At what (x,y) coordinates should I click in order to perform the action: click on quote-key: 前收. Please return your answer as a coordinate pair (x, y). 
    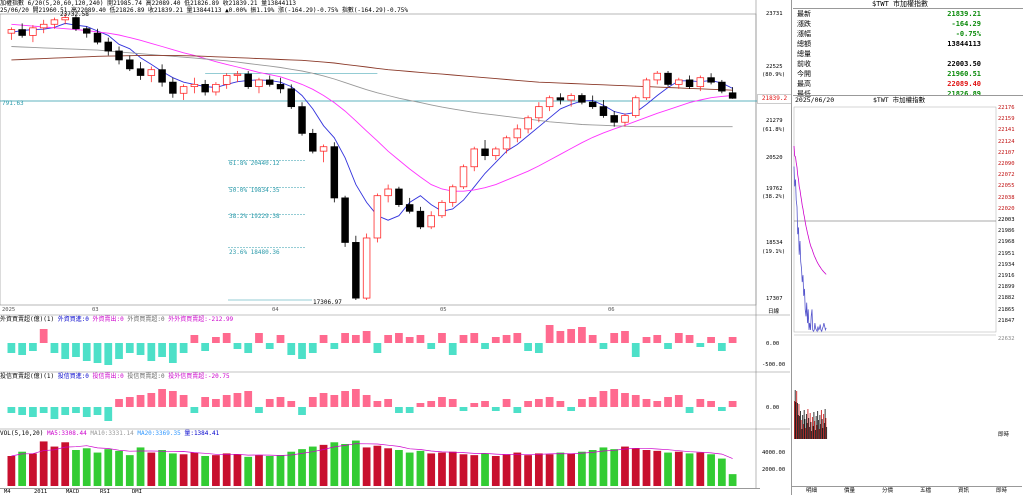
    Looking at the image, I should click on (804, 64).